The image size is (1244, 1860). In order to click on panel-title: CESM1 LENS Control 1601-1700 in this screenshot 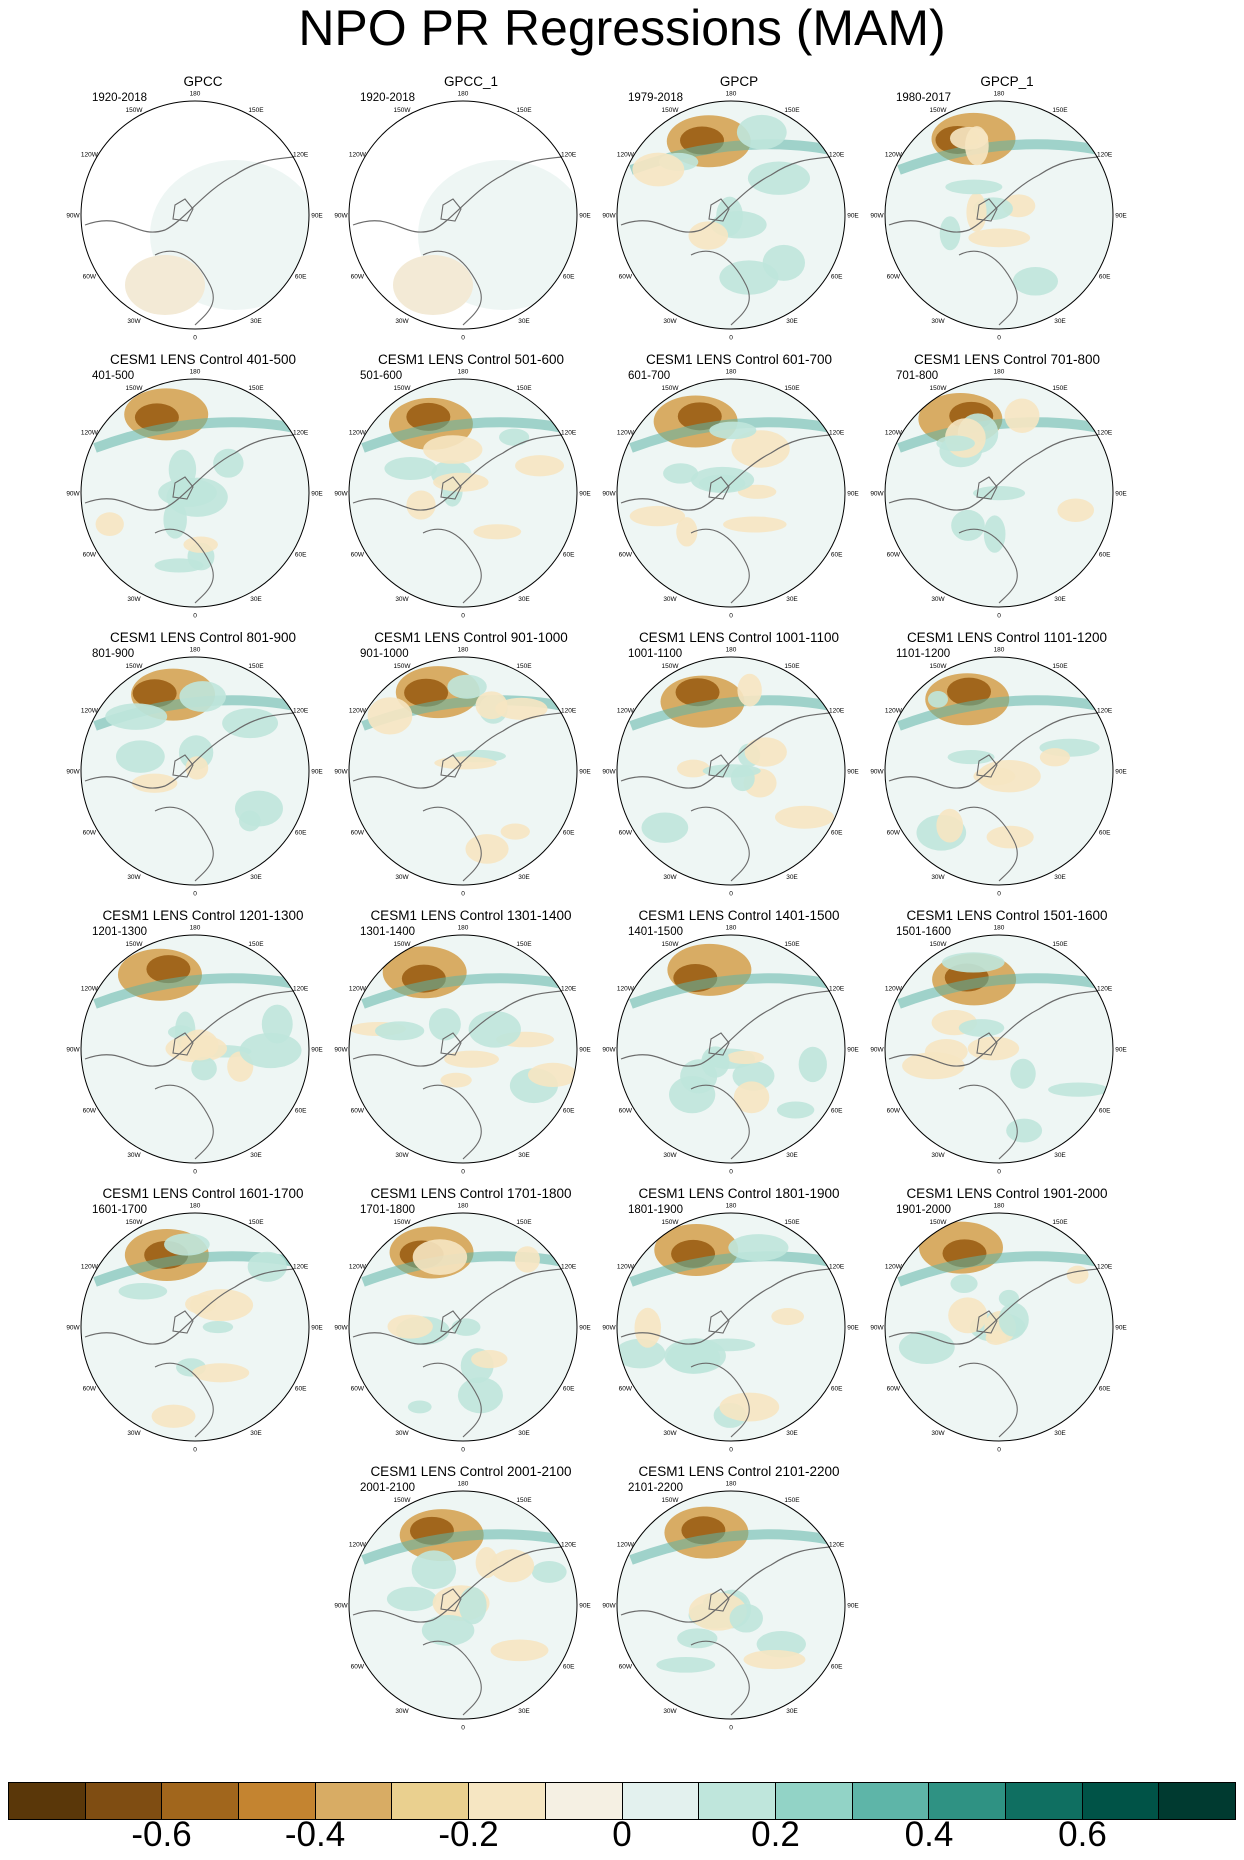, I will do `click(203, 1193)`.